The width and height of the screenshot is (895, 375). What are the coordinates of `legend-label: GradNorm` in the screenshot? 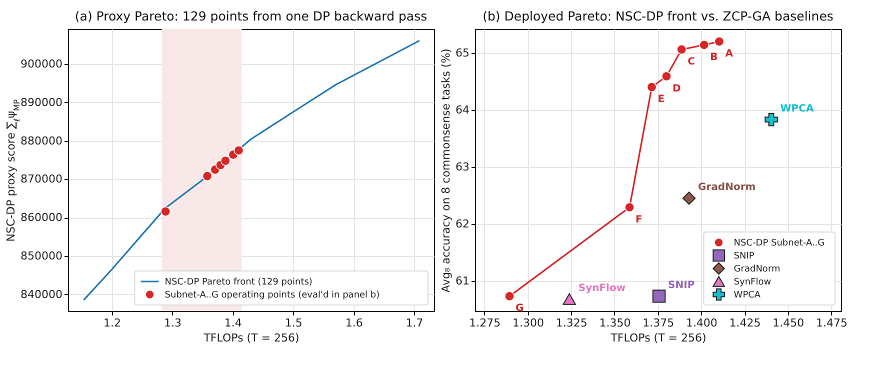 It's located at (757, 269).